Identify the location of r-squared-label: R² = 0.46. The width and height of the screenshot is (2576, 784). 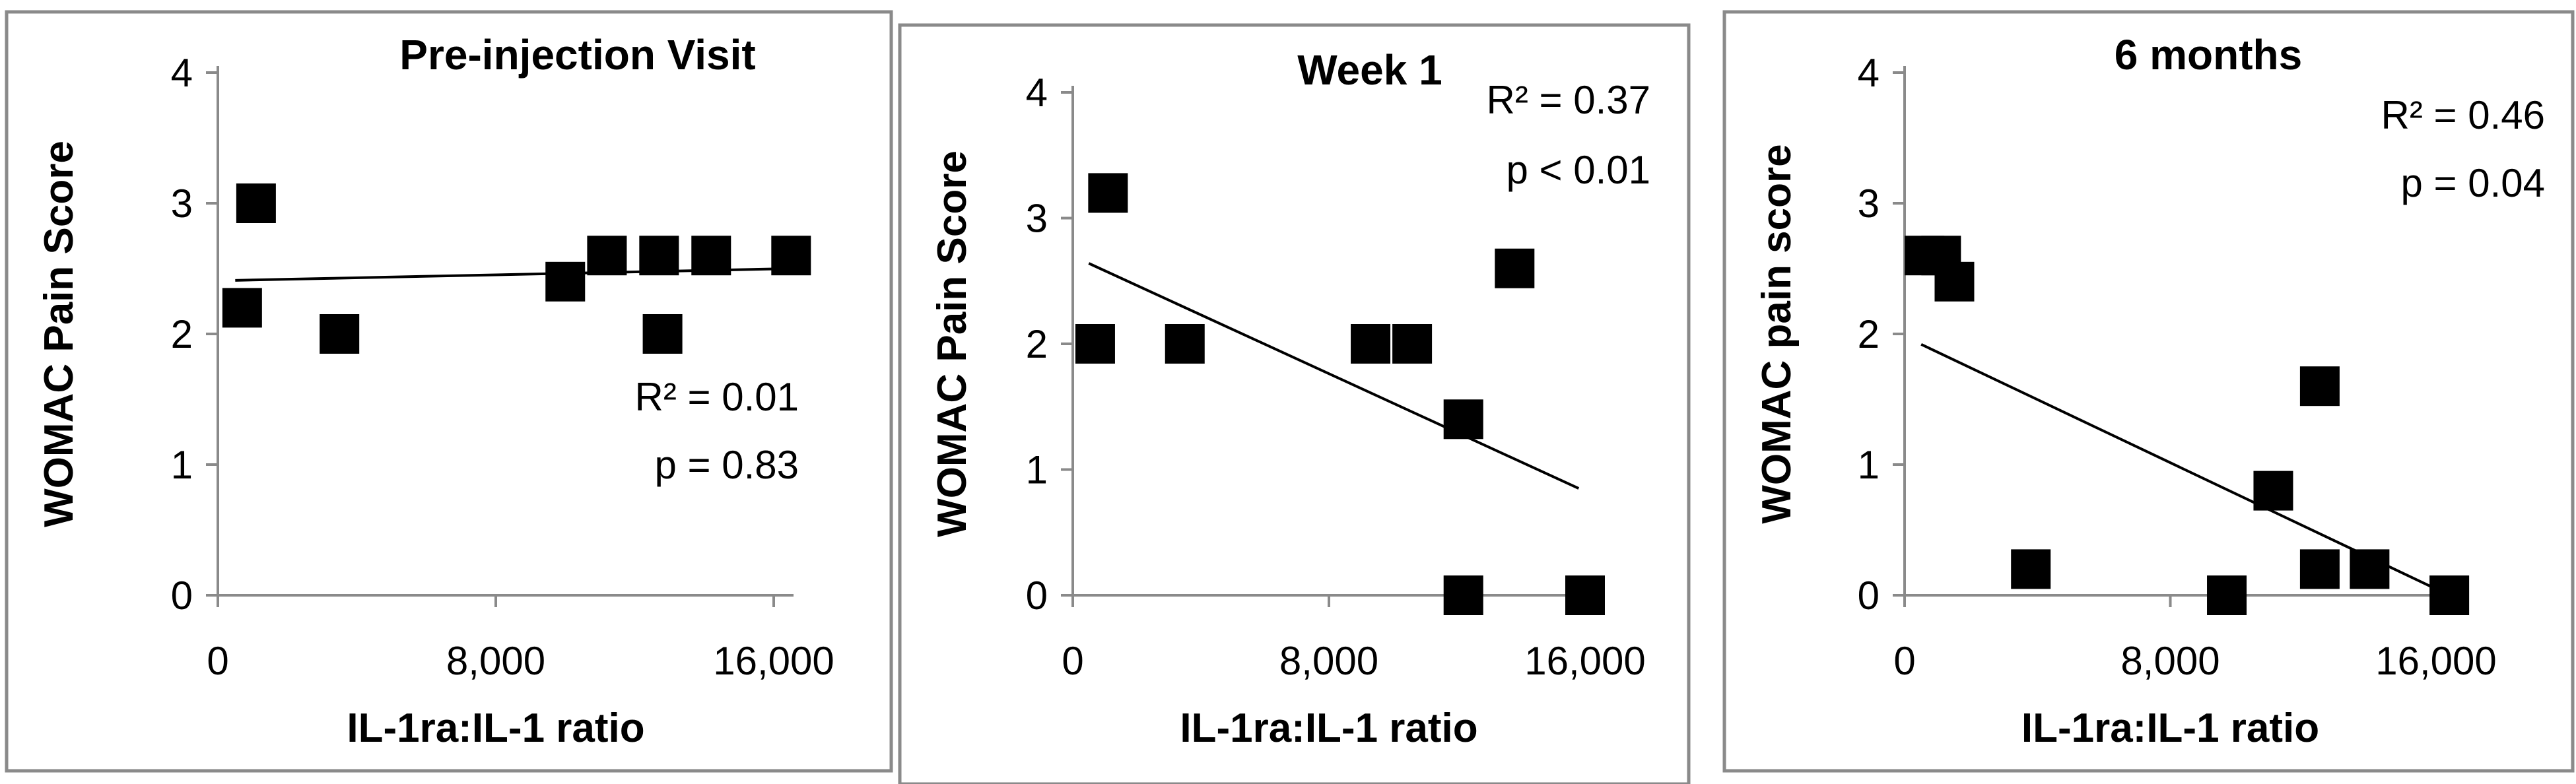
(2463, 115).